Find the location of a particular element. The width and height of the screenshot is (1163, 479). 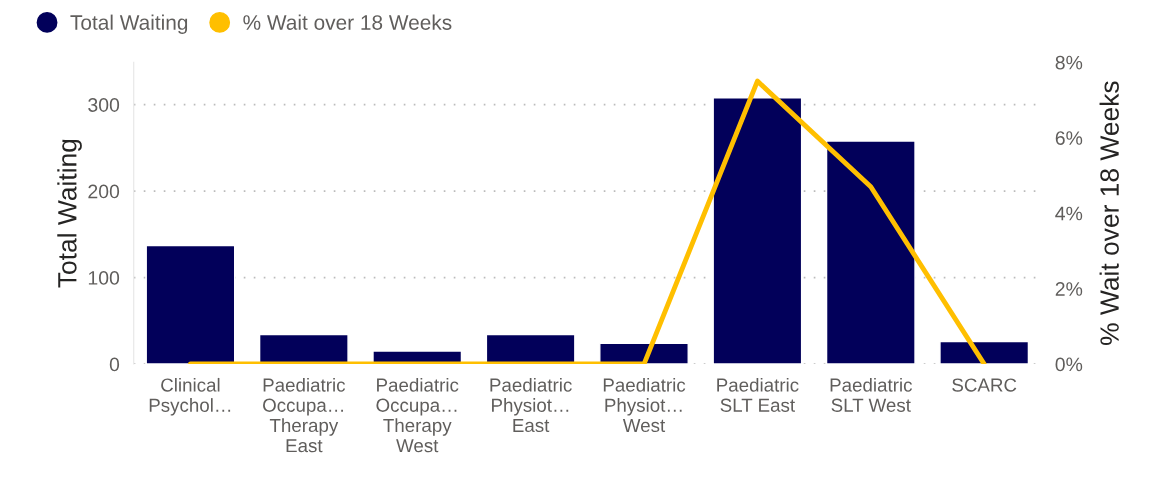

x-tick-label: SCARC is located at coordinates (984, 385).